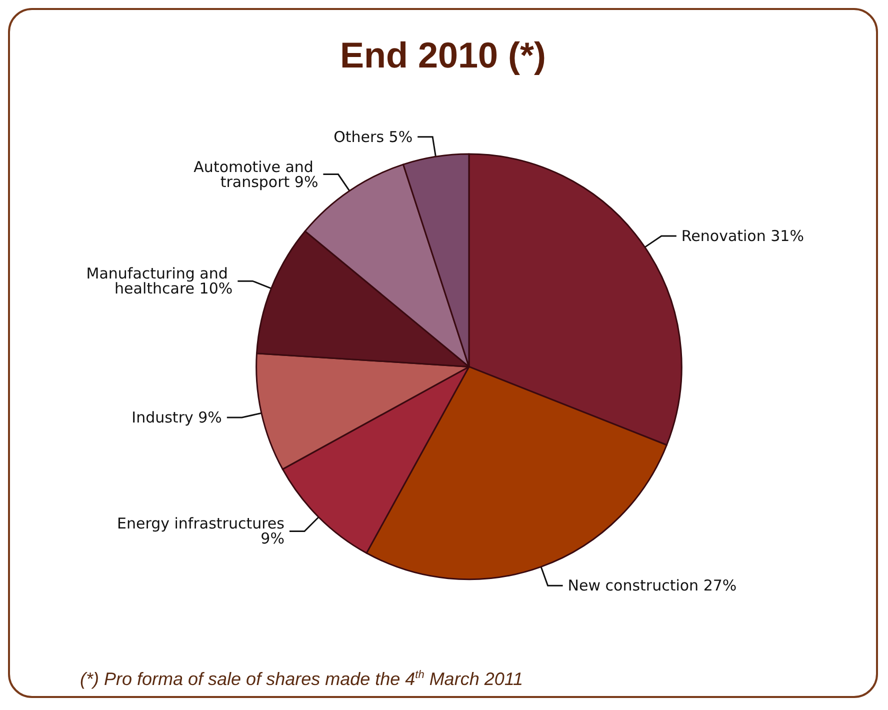 The width and height of the screenshot is (888, 710). I want to click on slice-label: Automotive and transport 9%, so click(256, 174).